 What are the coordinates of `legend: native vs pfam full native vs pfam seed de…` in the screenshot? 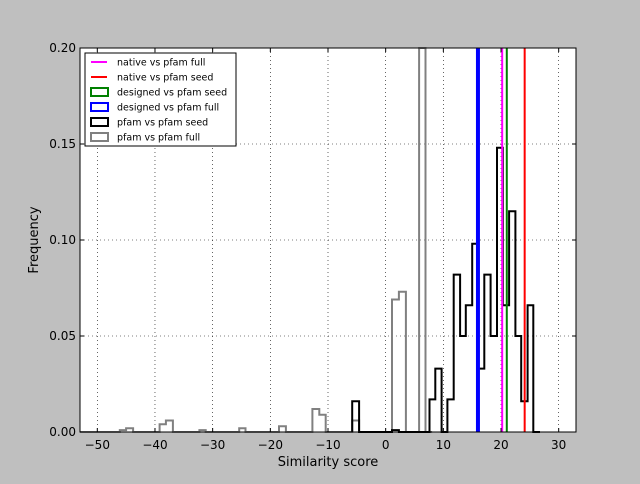 It's located at (160, 99).